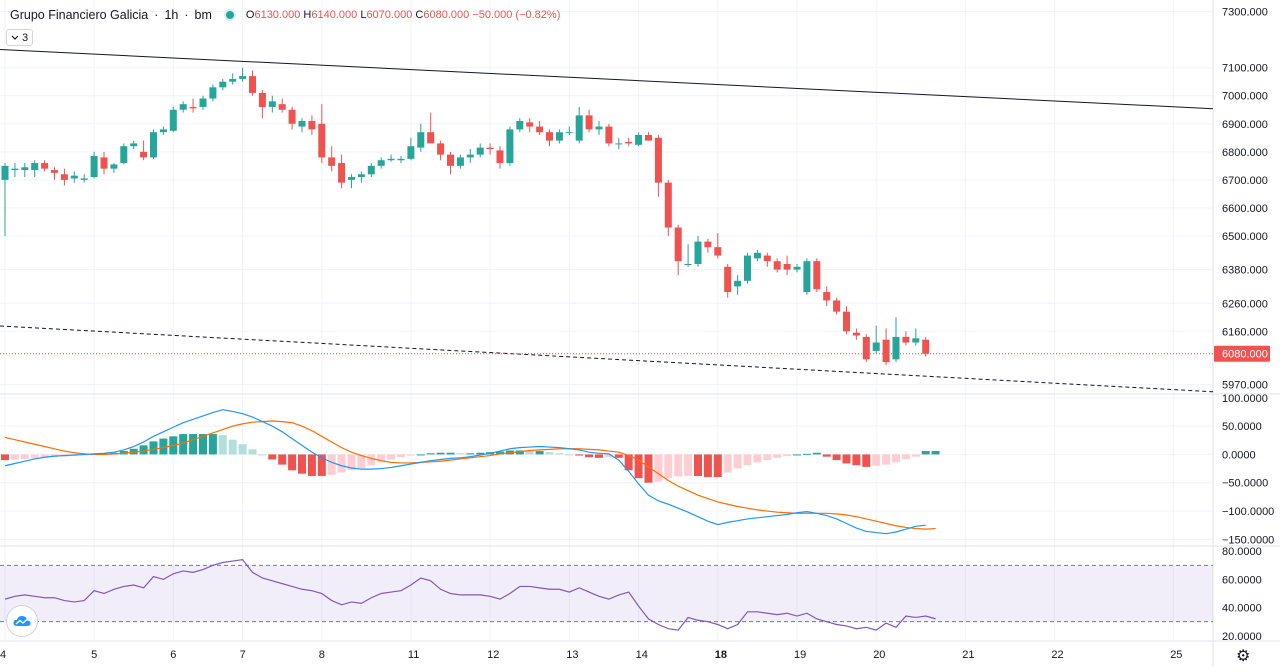  Describe the element at coordinates (173, 655) in the screenshot. I see `time-axis-label: 6` at that location.